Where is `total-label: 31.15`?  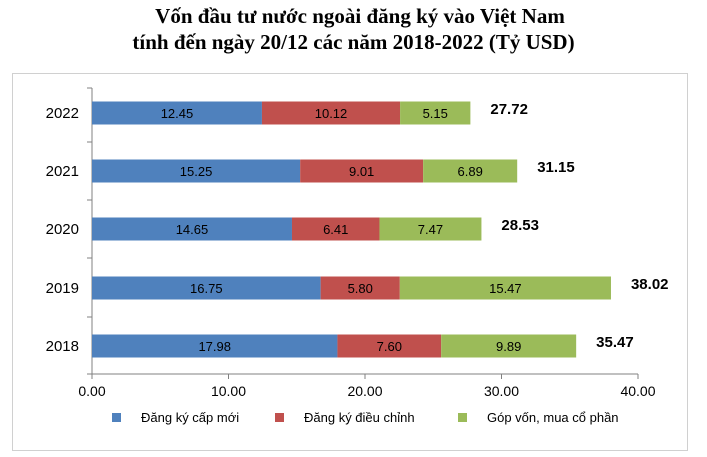
total-label: 31.15 is located at coordinates (556, 167).